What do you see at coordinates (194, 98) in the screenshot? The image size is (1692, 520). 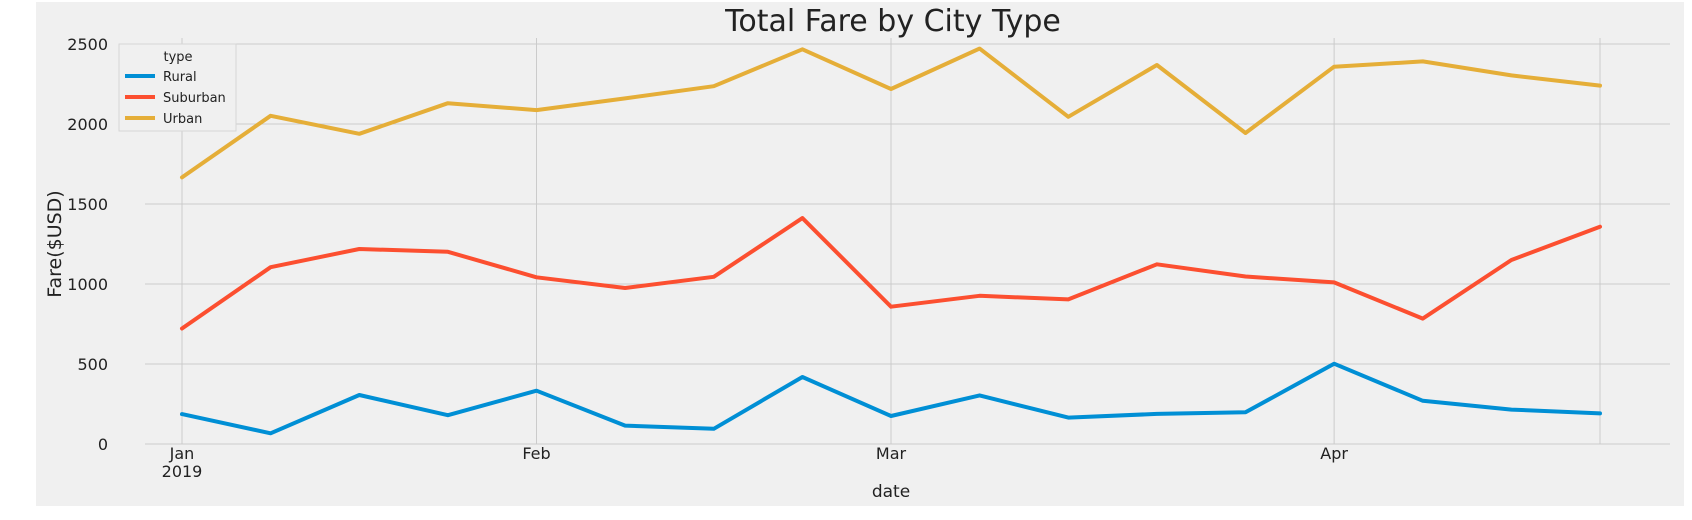 I see `legend-label-suburban: Suburban` at bounding box center [194, 98].